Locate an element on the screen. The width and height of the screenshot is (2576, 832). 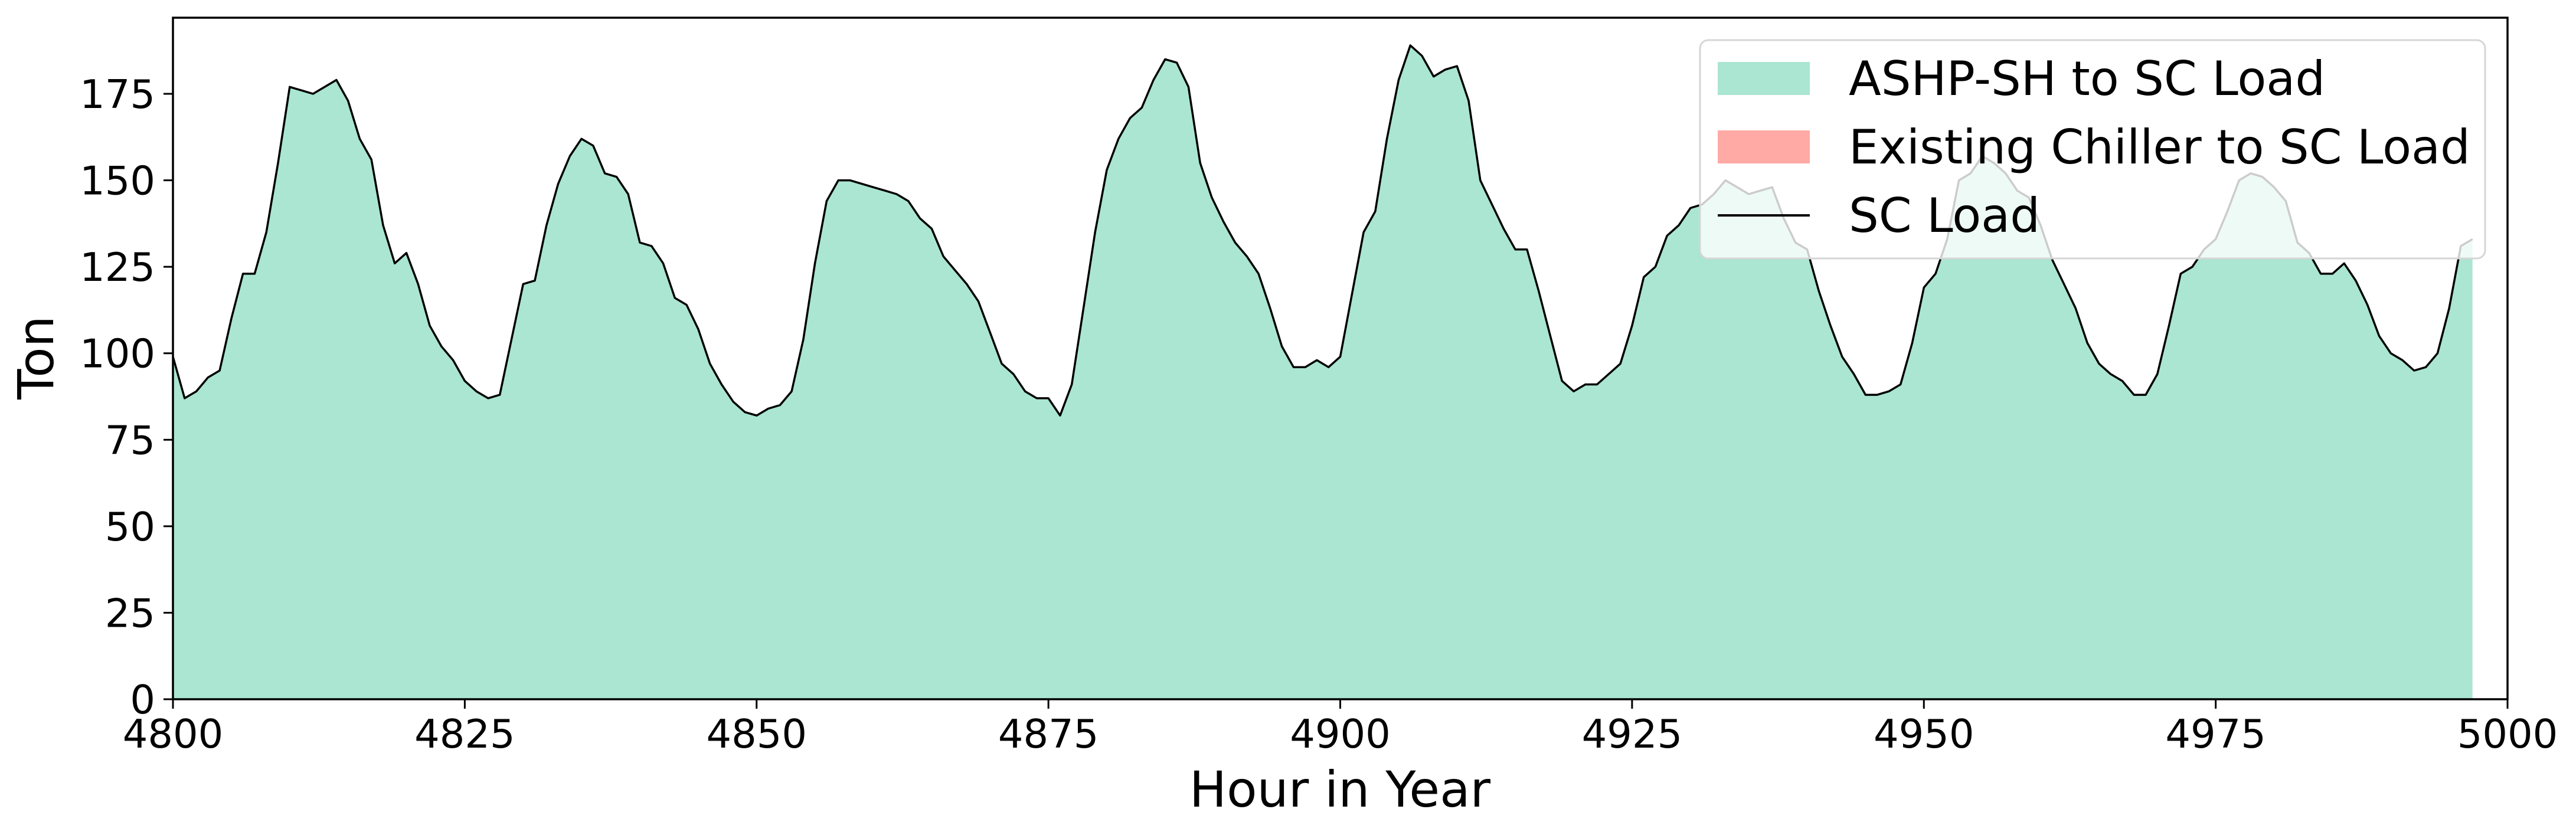
y-axis-title: Ton is located at coordinates (36, 358).